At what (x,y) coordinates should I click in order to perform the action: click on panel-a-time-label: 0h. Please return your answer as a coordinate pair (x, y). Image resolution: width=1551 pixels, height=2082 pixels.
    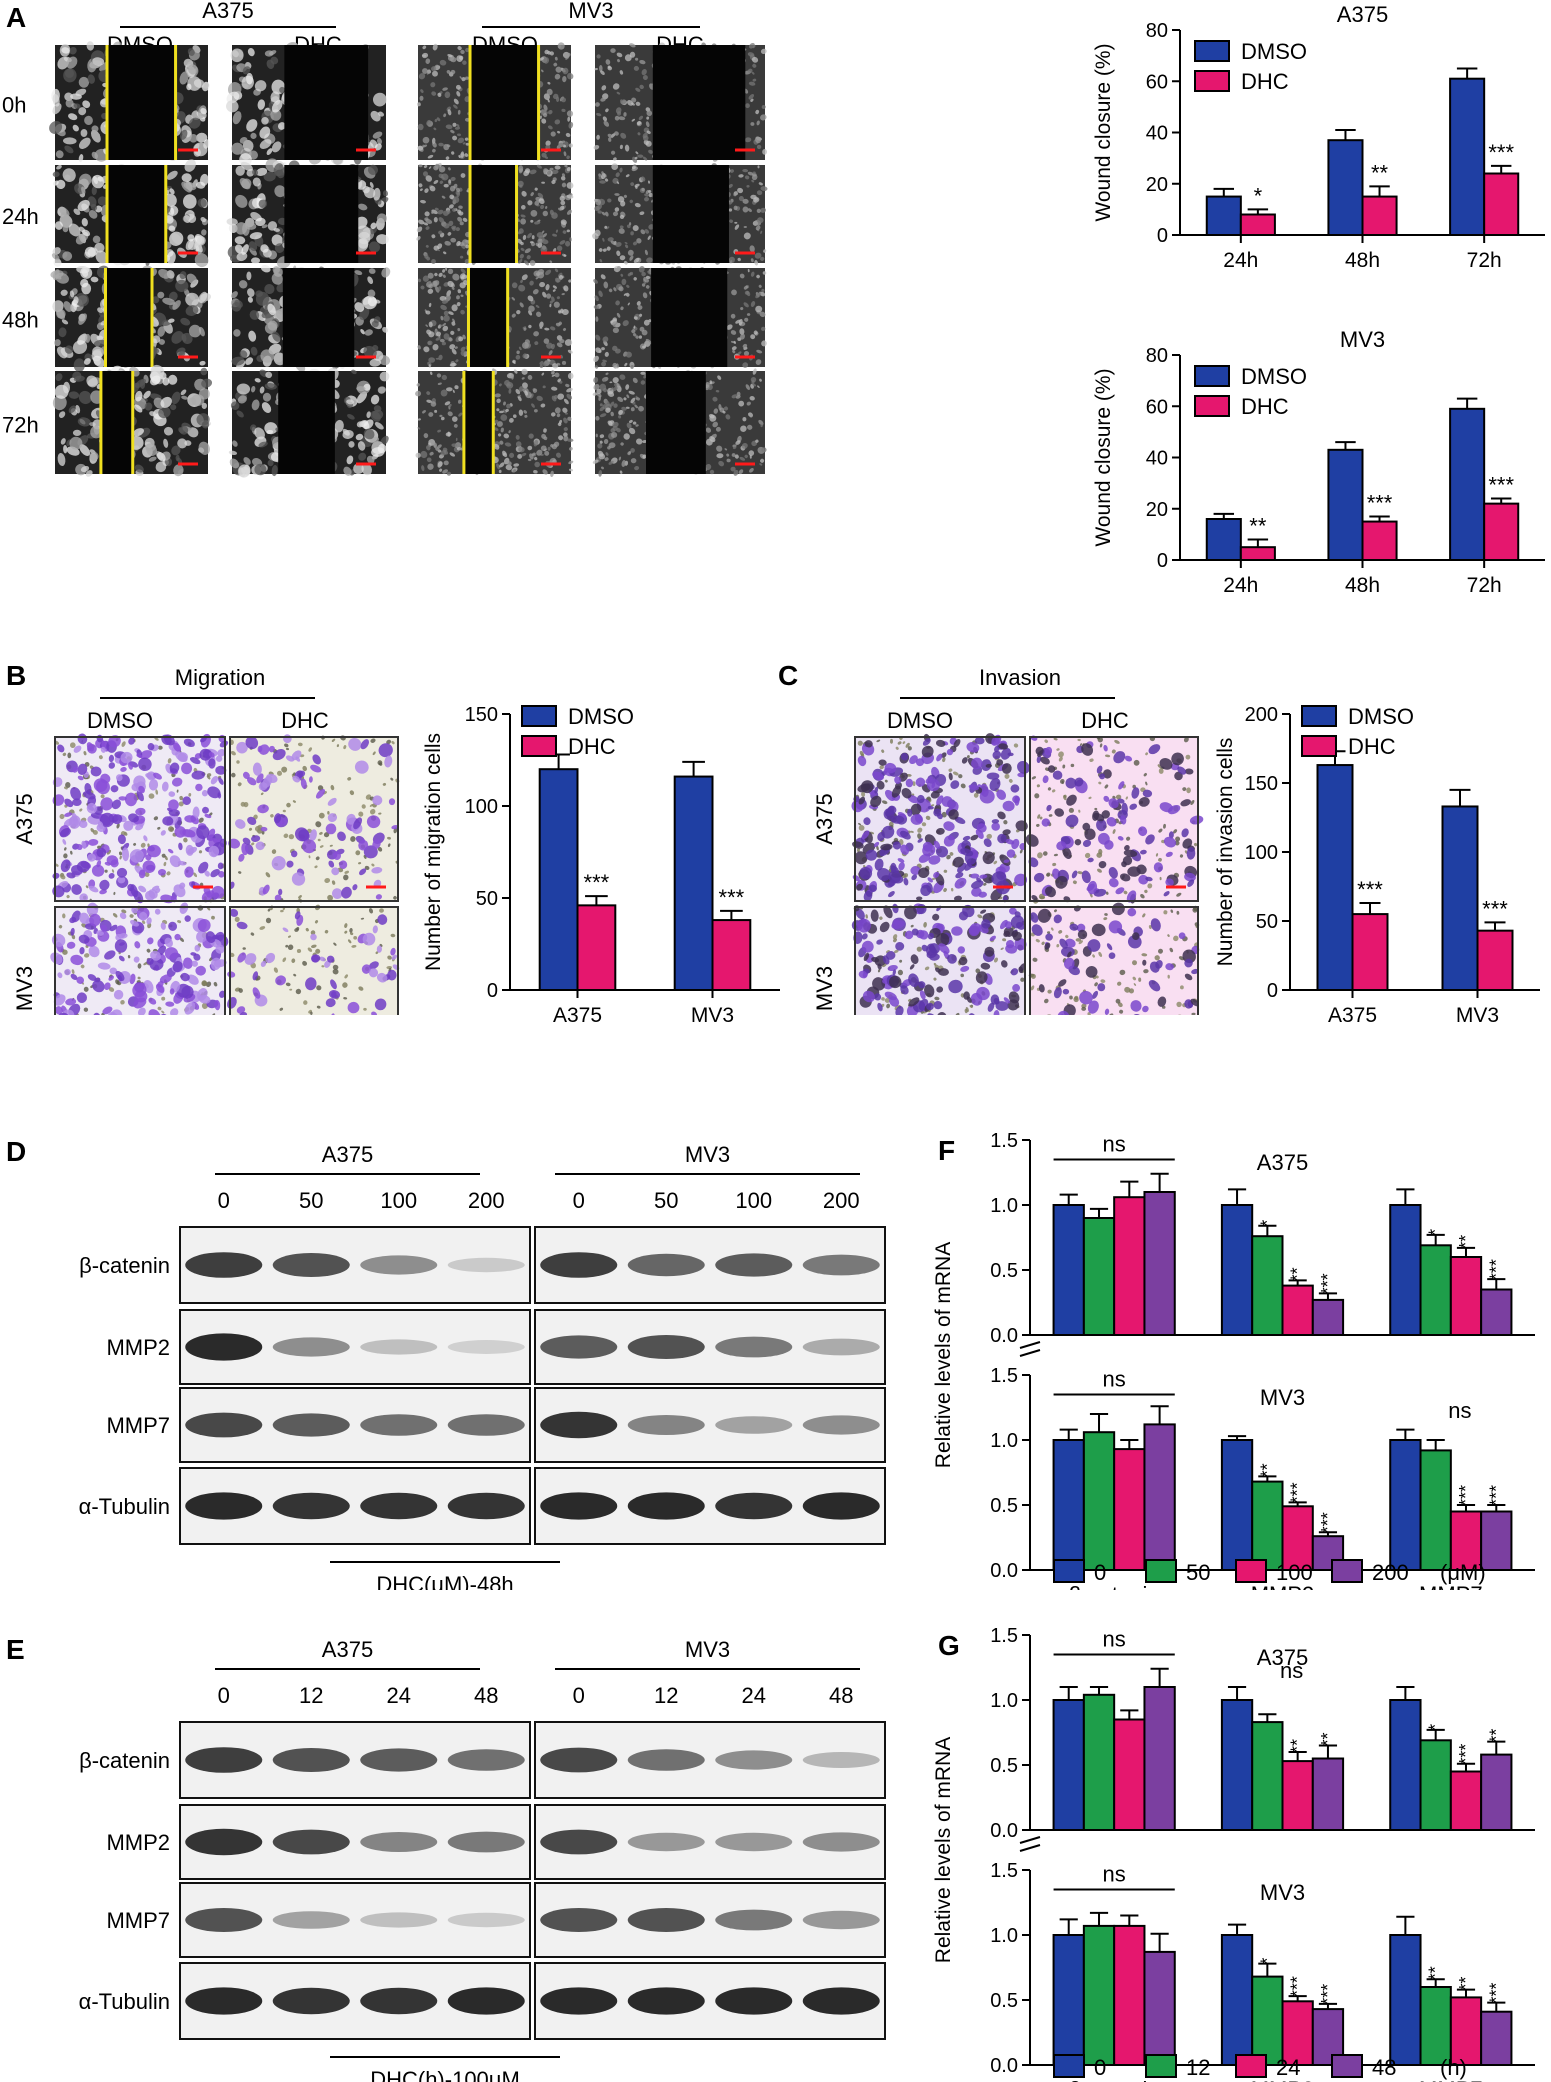
    Looking at the image, I should click on (14, 105).